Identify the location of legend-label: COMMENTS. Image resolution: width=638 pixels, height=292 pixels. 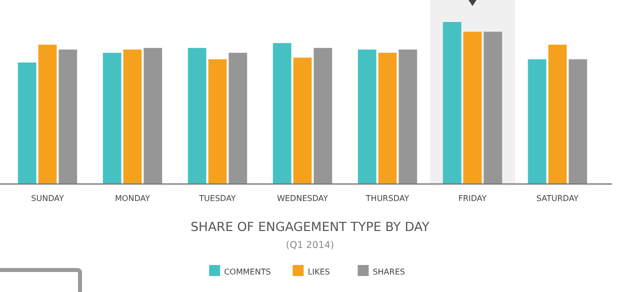
(247, 272).